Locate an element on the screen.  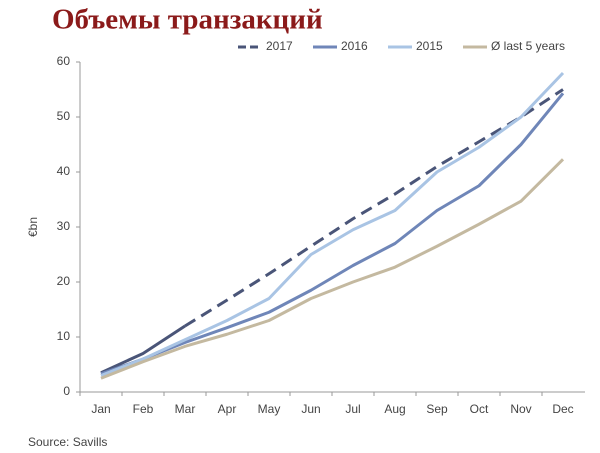
y-tick-label: 50 is located at coordinates (64, 116).